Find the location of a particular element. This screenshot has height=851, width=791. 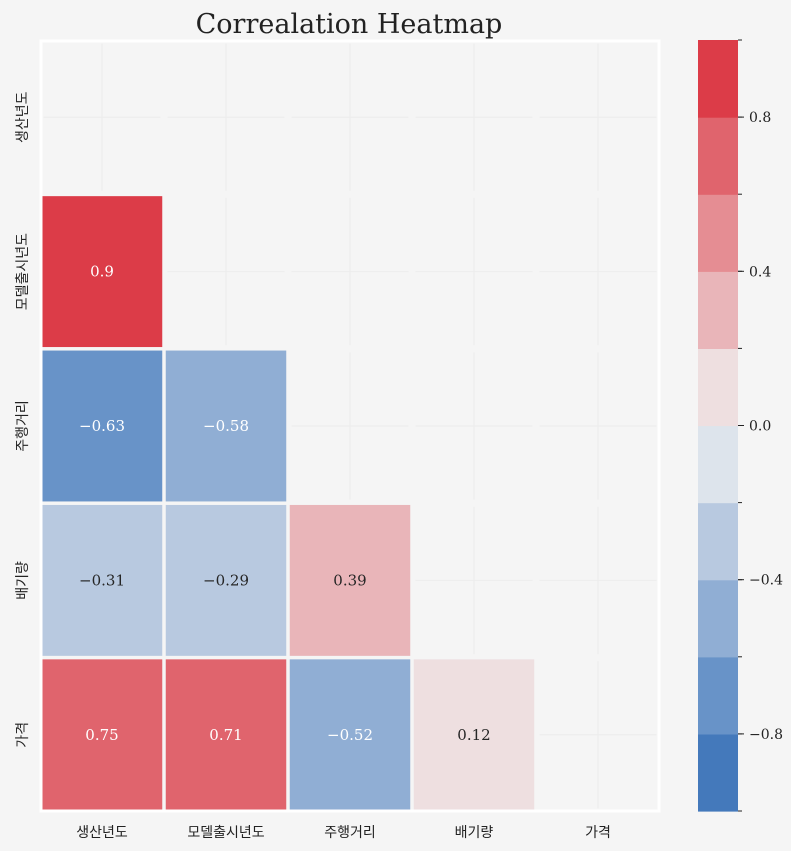

cell-value-label: −0.63 is located at coordinates (102, 426).